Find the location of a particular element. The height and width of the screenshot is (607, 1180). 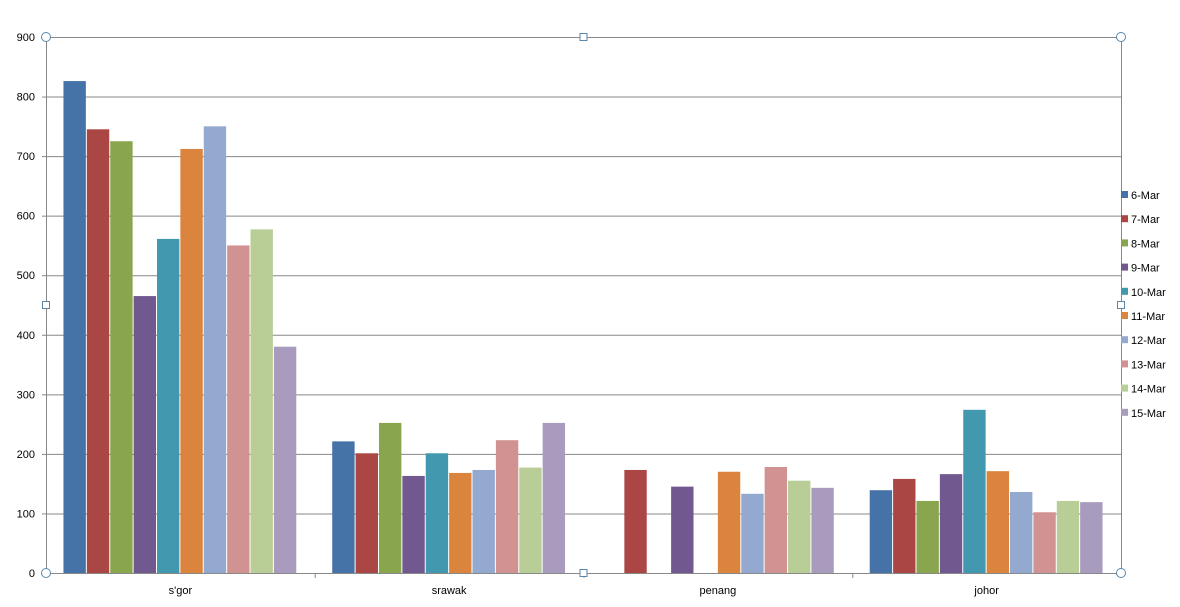

bar-johor-7-Mar is located at coordinates (904, 525).